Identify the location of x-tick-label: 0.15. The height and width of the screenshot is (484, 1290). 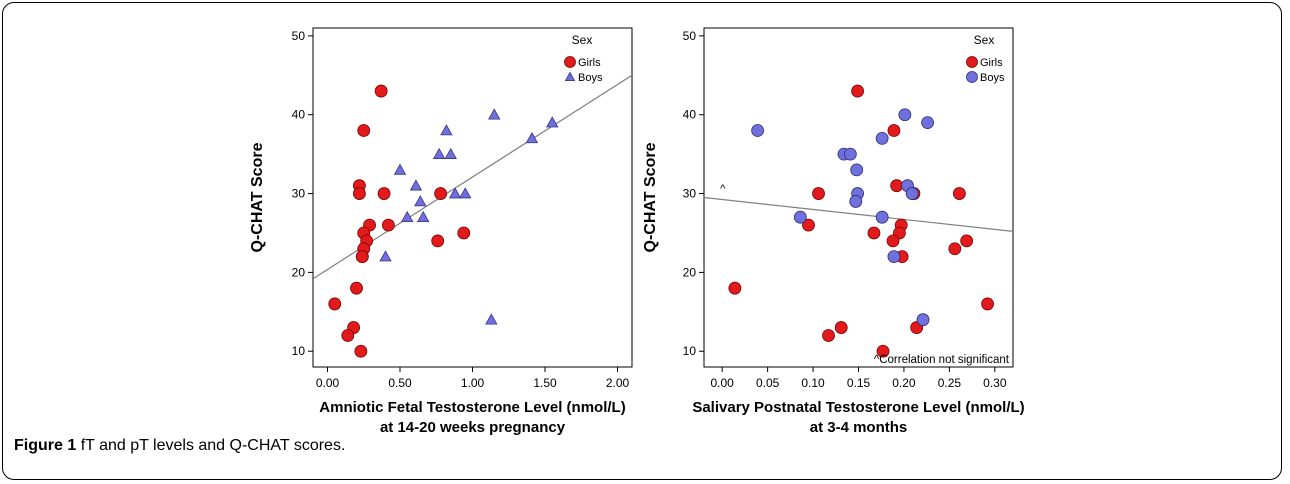
(859, 383).